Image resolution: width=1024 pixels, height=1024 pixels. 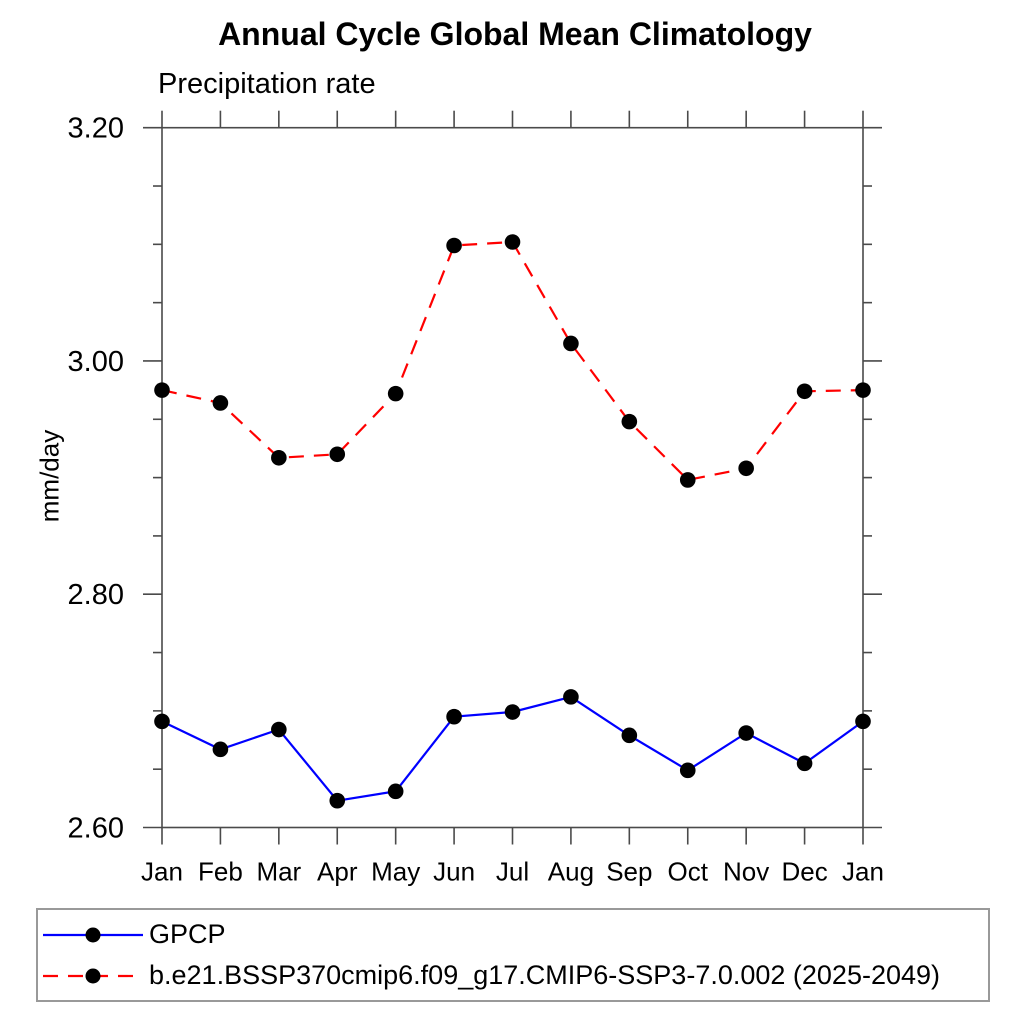 What do you see at coordinates (267, 84) in the screenshot?
I see `chart-subtitle: Precipitation rate` at bounding box center [267, 84].